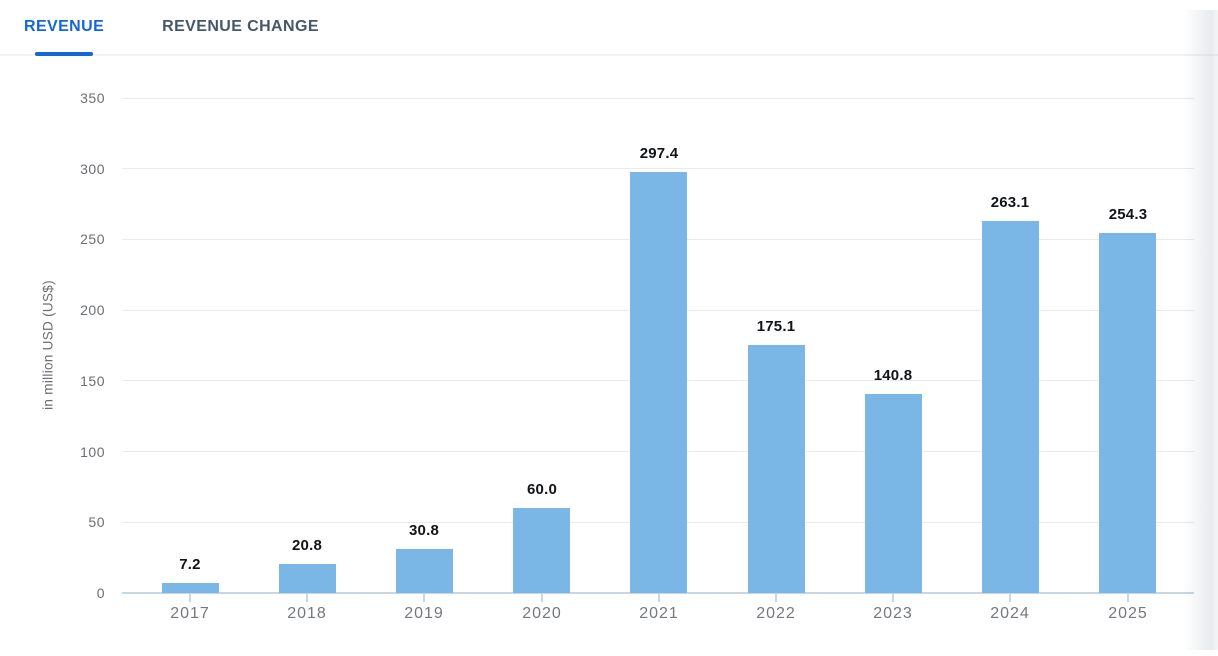 Image resolution: width=1218 pixels, height=656 pixels. Describe the element at coordinates (1128, 613) in the screenshot. I see `x-axis-label-2025: 2025` at that location.